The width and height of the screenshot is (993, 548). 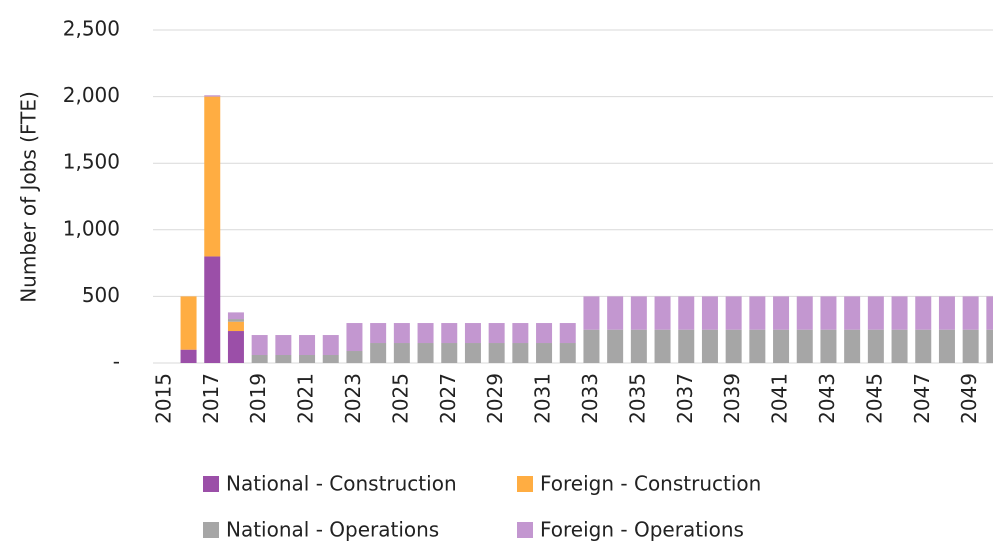 What do you see at coordinates (353, 398) in the screenshot?
I see `x-tick-label: 2023` at bounding box center [353, 398].